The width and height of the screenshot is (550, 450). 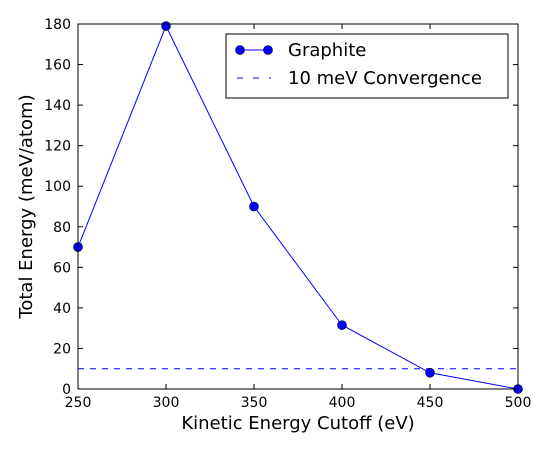 What do you see at coordinates (57, 147) in the screenshot?
I see `y-tick-label: 120` at bounding box center [57, 147].